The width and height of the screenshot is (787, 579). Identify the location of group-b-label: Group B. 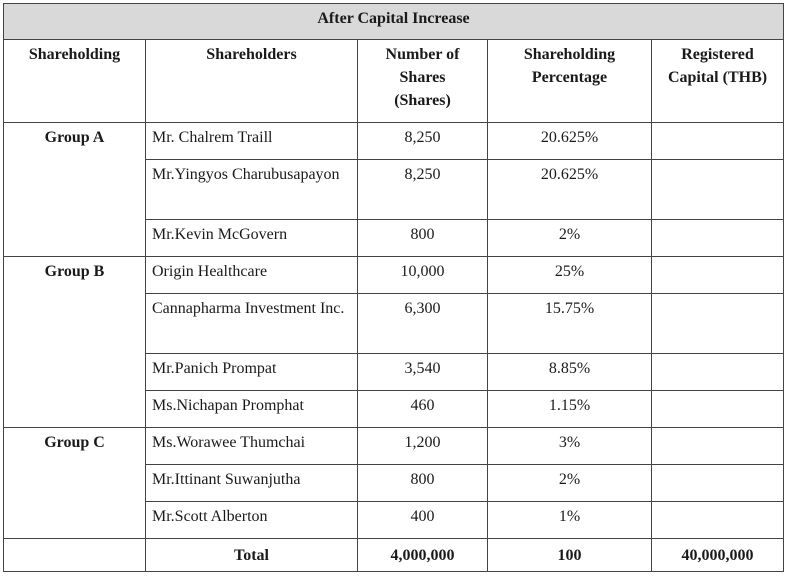
(74, 342).